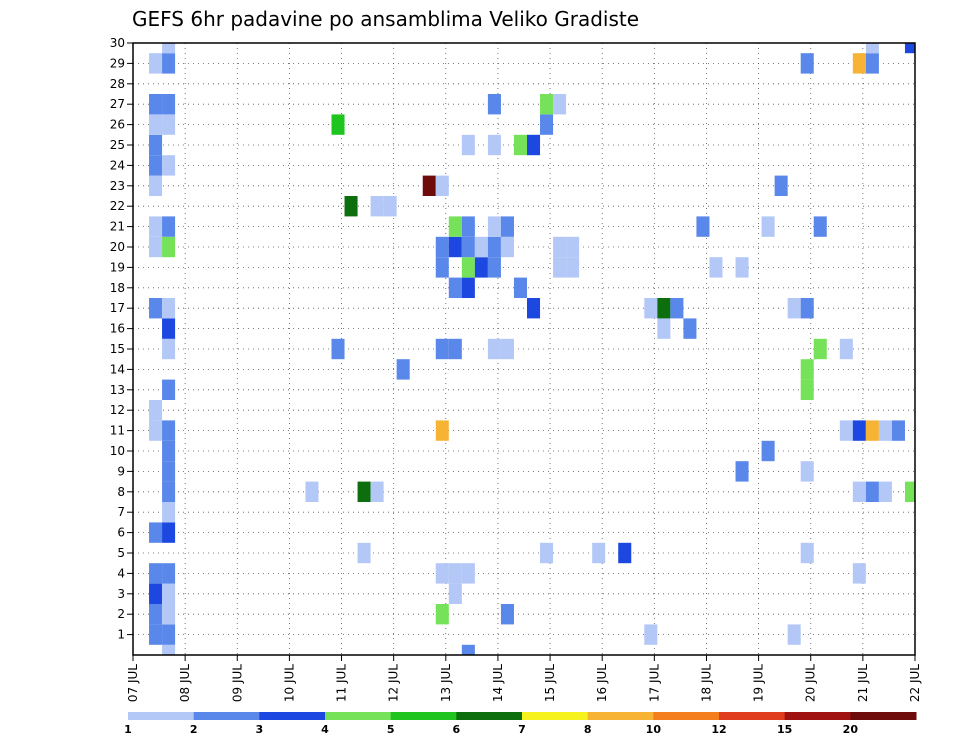  What do you see at coordinates (121, 492) in the screenshot?
I see `y-tick-label: 8` at bounding box center [121, 492].